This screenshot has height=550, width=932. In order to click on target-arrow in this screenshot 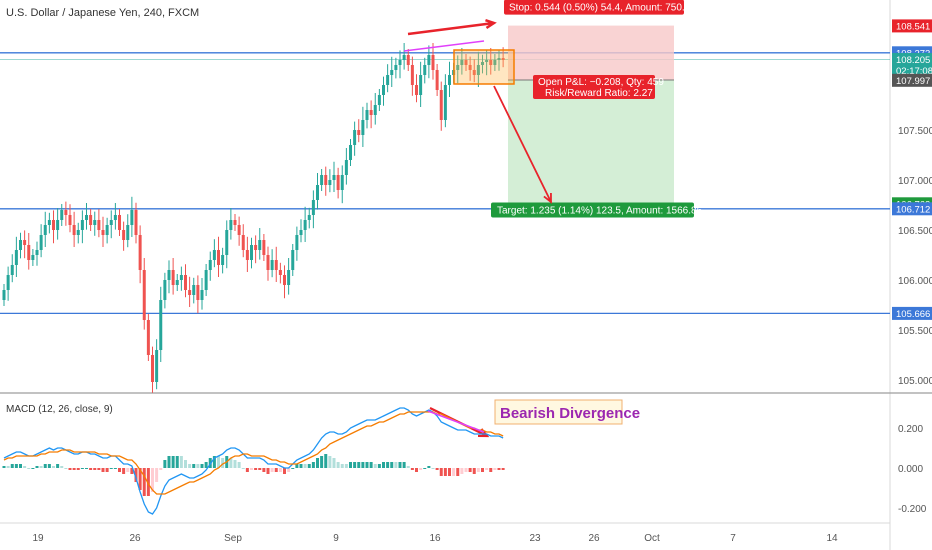, I will do `click(522, 144)`.